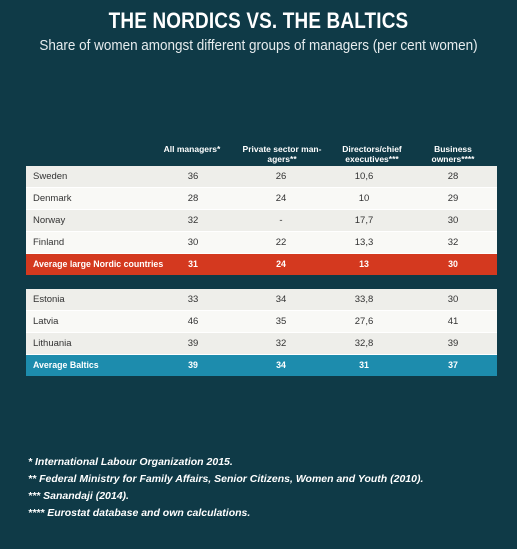  Describe the element at coordinates (193, 321) in the screenshot. I see `table-cell: 46` at that location.